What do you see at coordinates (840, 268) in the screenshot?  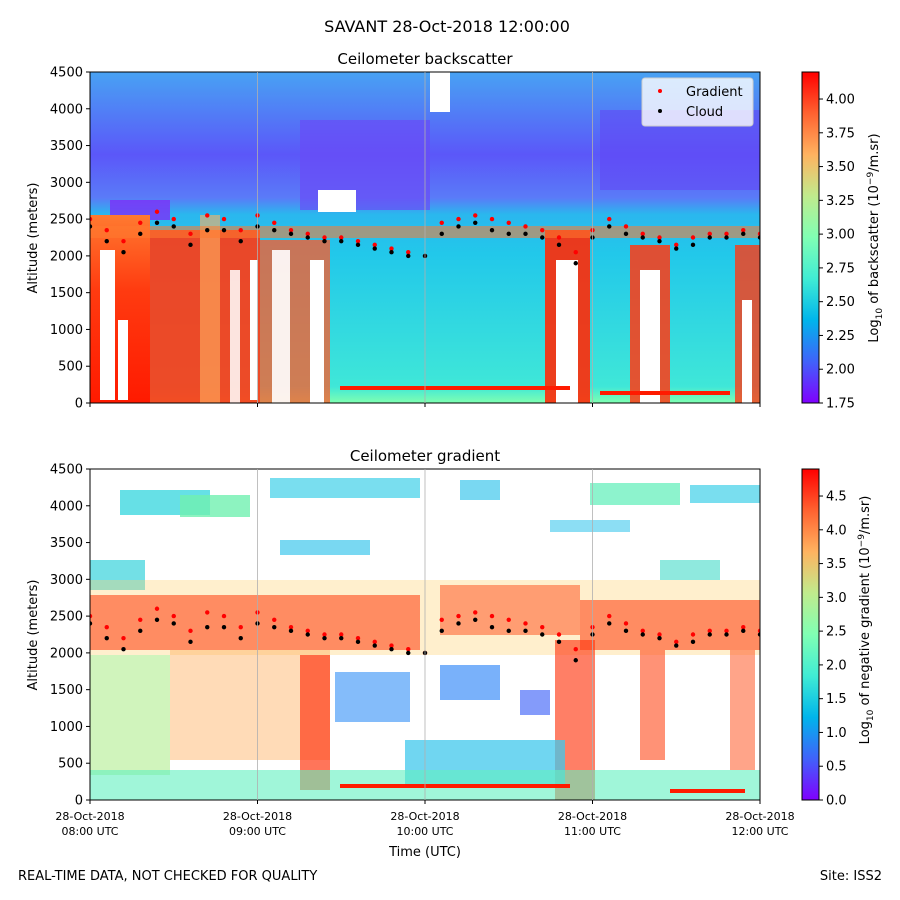 I see `backscatter-colorbar-tick-label: 2.75` at bounding box center [840, 268].